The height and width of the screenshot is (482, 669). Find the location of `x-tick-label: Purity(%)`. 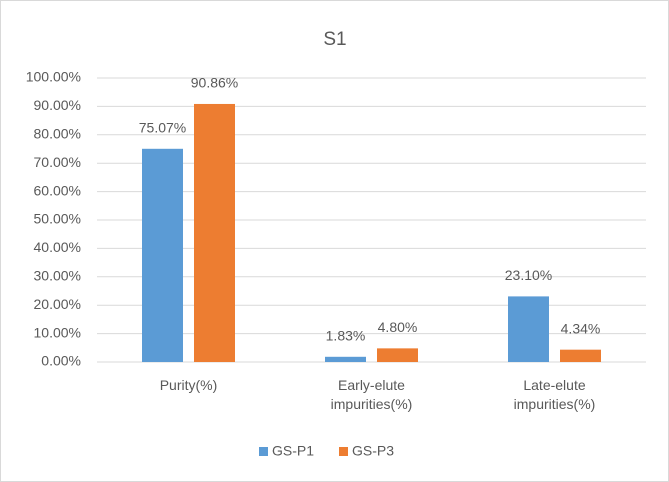

x-tick-label: Purity(%) is located at coordinates (188, 385).